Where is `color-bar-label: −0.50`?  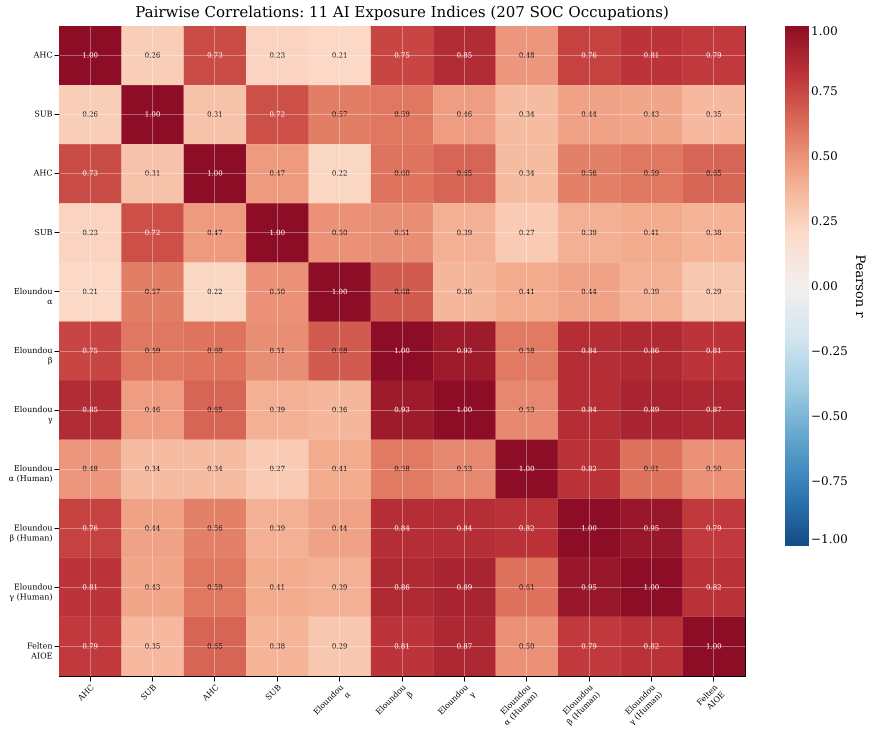 color-bar-label: −0.50 is located at coordinates (829, 416).